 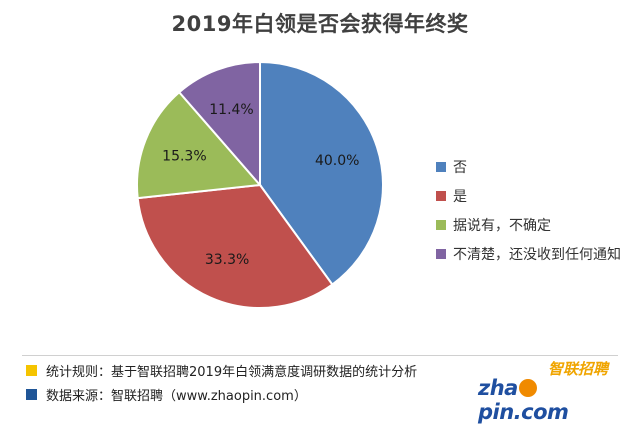 What do you see at coordinates (578, 369) in the screenshot?
I see `logo-cn-text: 智联招聘` at bounding box center [578, 369].